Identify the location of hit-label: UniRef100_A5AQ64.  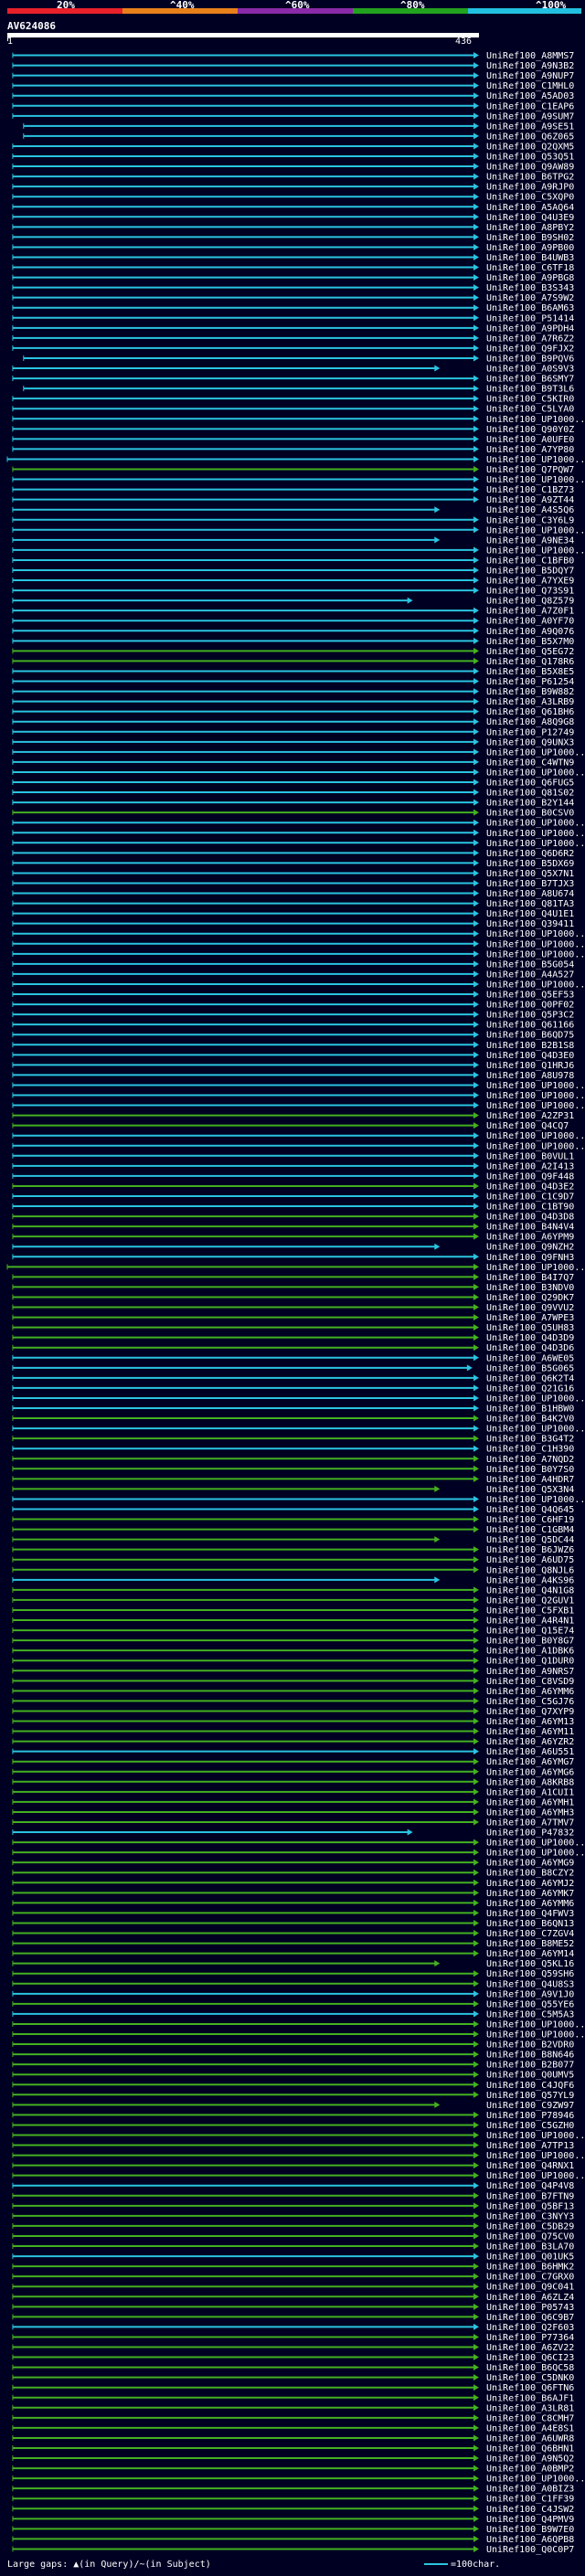
(530, 208).